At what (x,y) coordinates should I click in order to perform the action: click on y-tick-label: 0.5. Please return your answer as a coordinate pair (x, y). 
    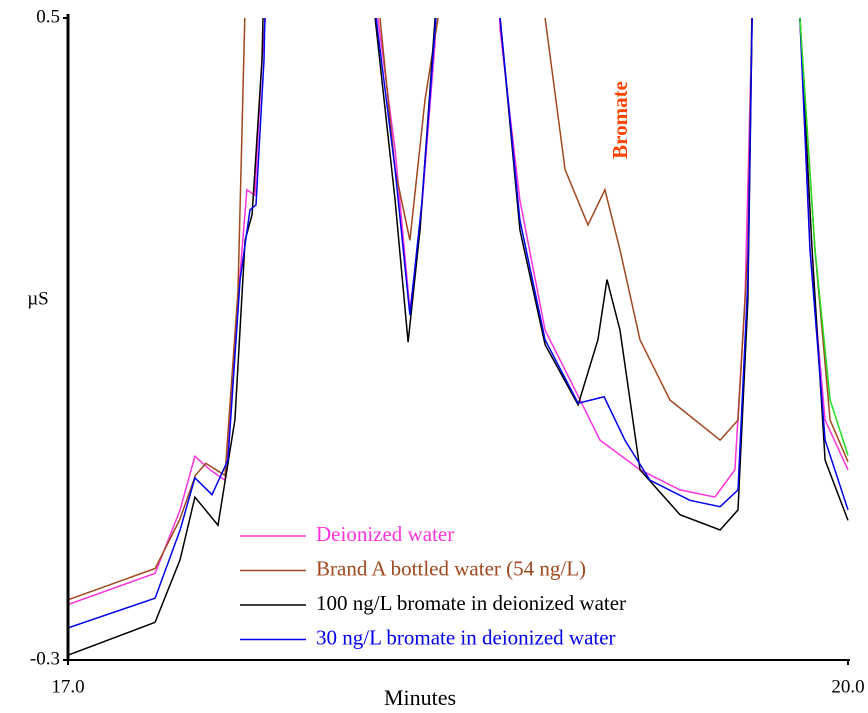
    Looking at the image, I should click on (48, 16).